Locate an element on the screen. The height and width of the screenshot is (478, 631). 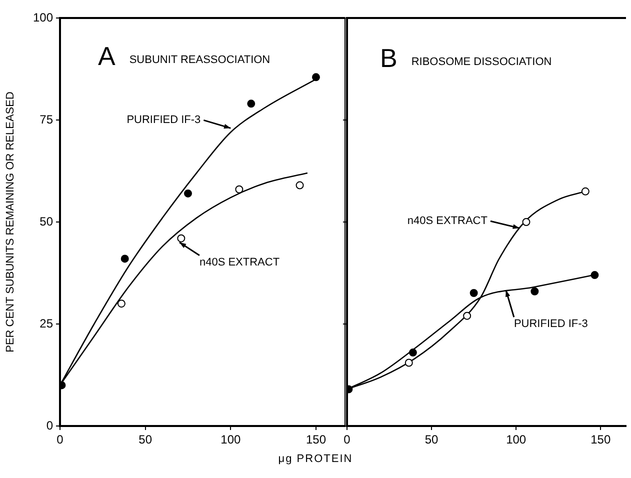
annotation: B is located at coordinates (389, 58).